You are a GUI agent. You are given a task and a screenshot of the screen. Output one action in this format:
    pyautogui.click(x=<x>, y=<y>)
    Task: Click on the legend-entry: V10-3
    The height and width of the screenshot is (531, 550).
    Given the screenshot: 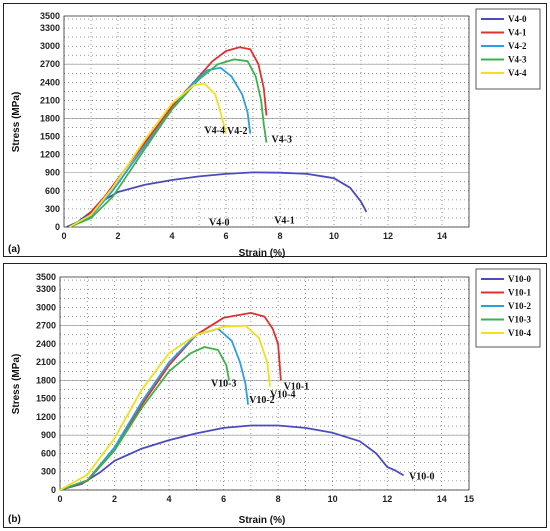 What is the action you would take?
    pyautogui.click(x=519, y=320)
    